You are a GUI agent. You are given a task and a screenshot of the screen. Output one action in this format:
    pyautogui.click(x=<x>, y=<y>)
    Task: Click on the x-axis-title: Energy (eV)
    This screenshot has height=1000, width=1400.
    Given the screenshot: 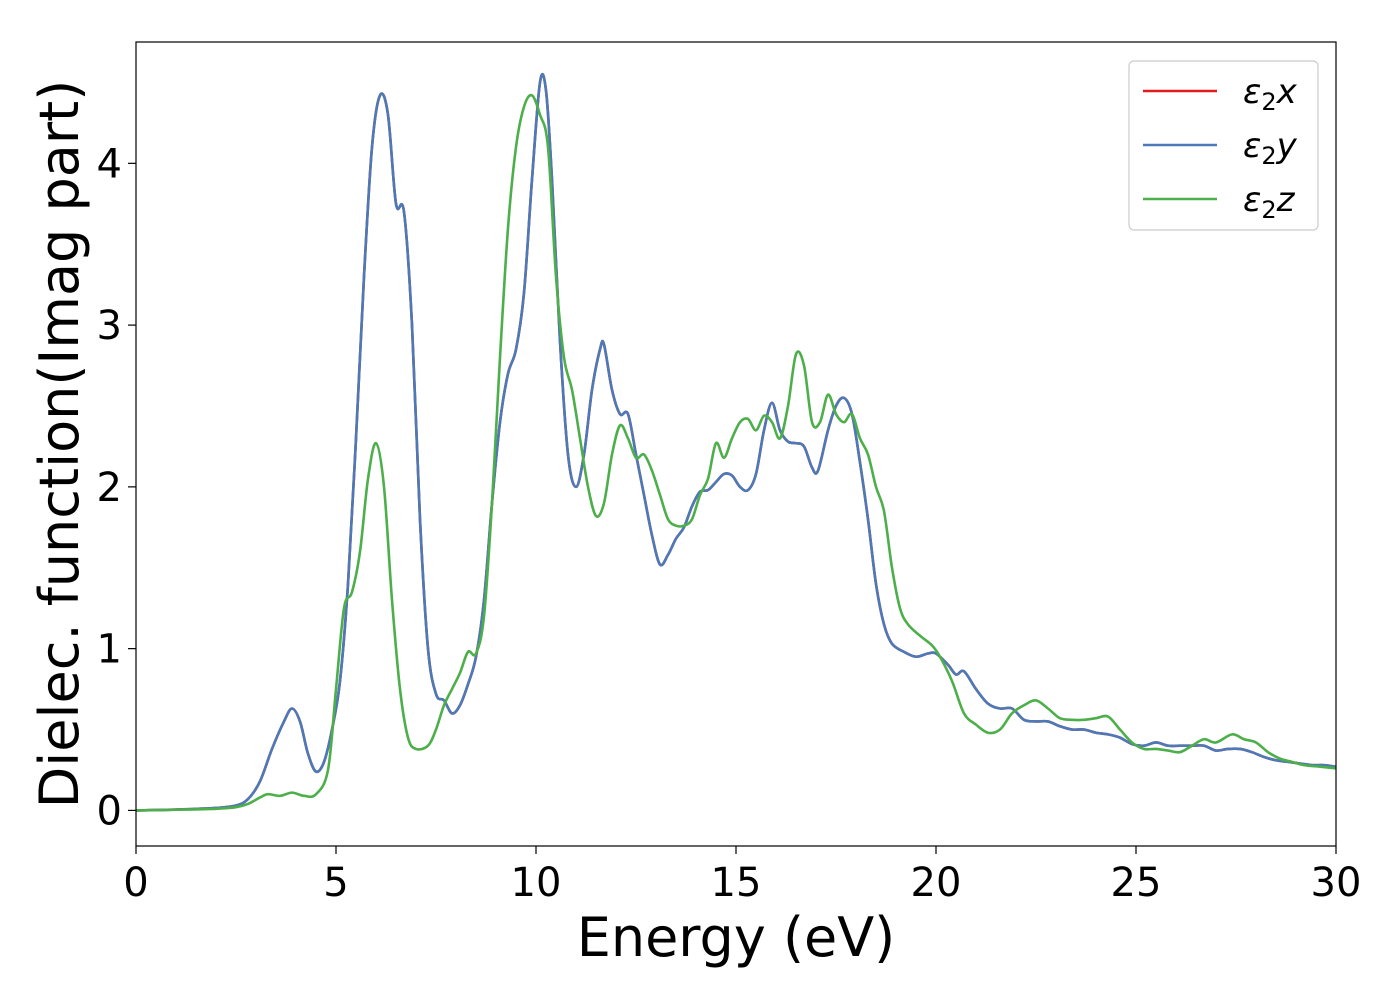 What is the action you would take?
    pyautogui.click(x=736, y=937)
    